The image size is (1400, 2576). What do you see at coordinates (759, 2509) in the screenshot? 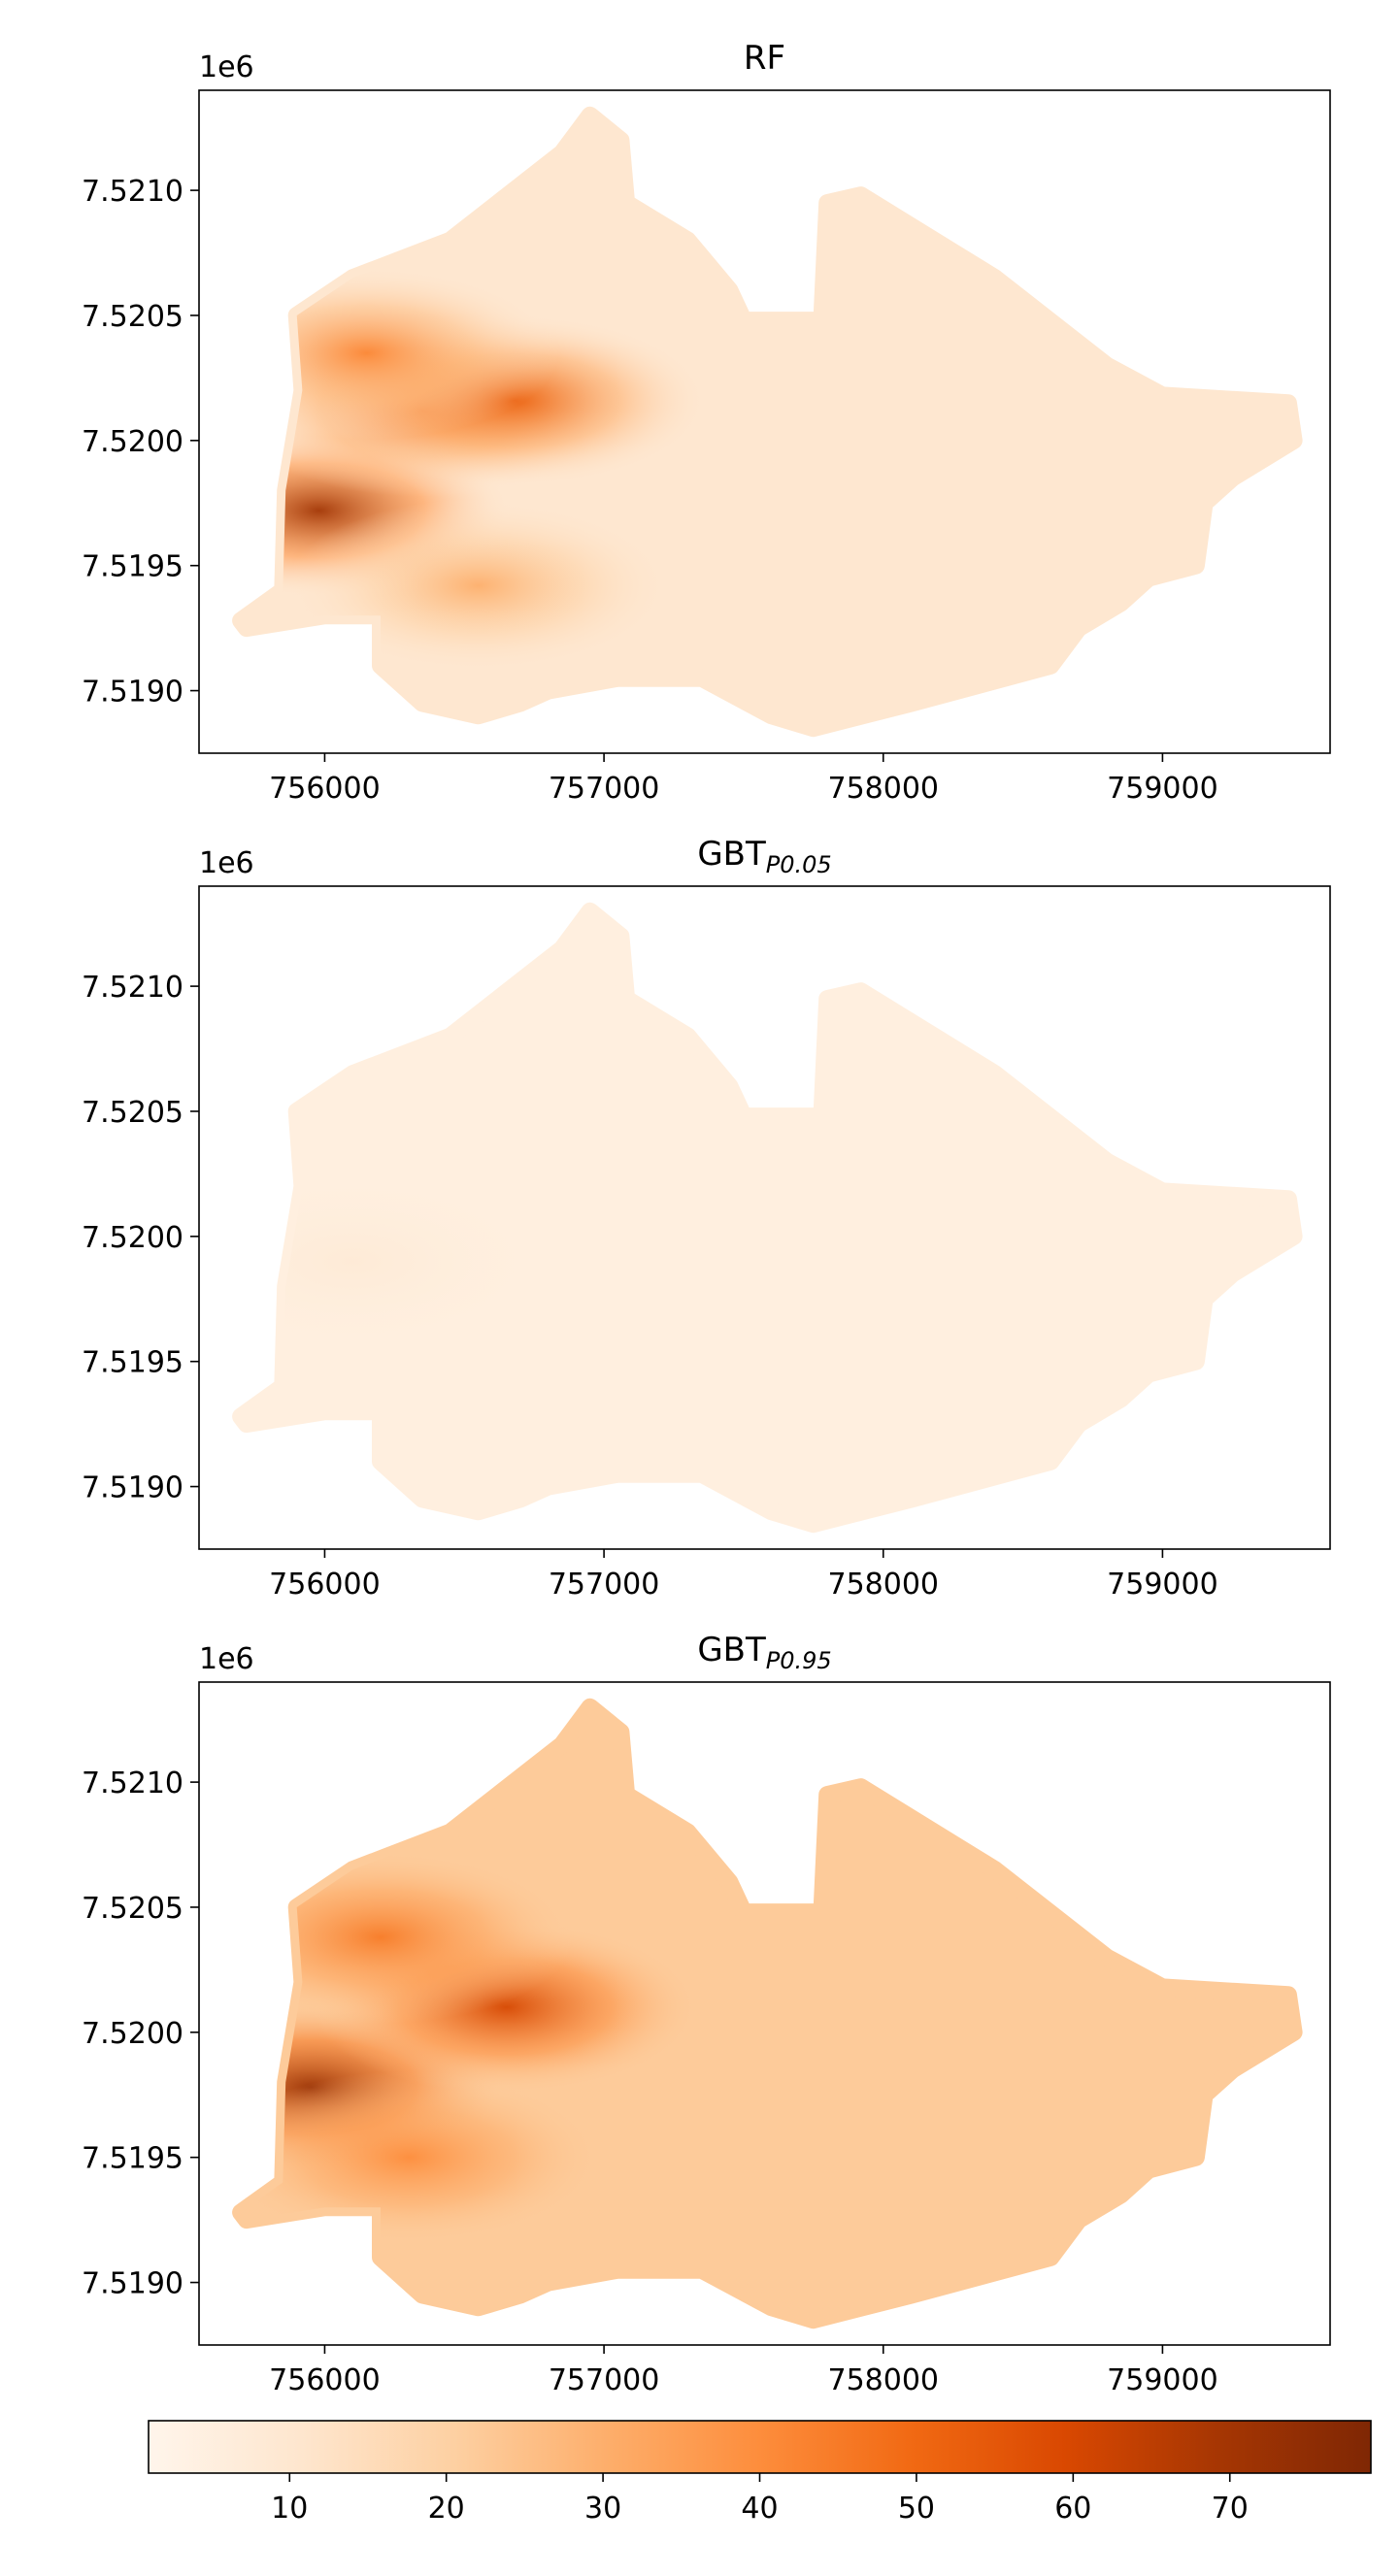
I see `colorbar-tick-label: 40` at bounding box center [759, 2509].